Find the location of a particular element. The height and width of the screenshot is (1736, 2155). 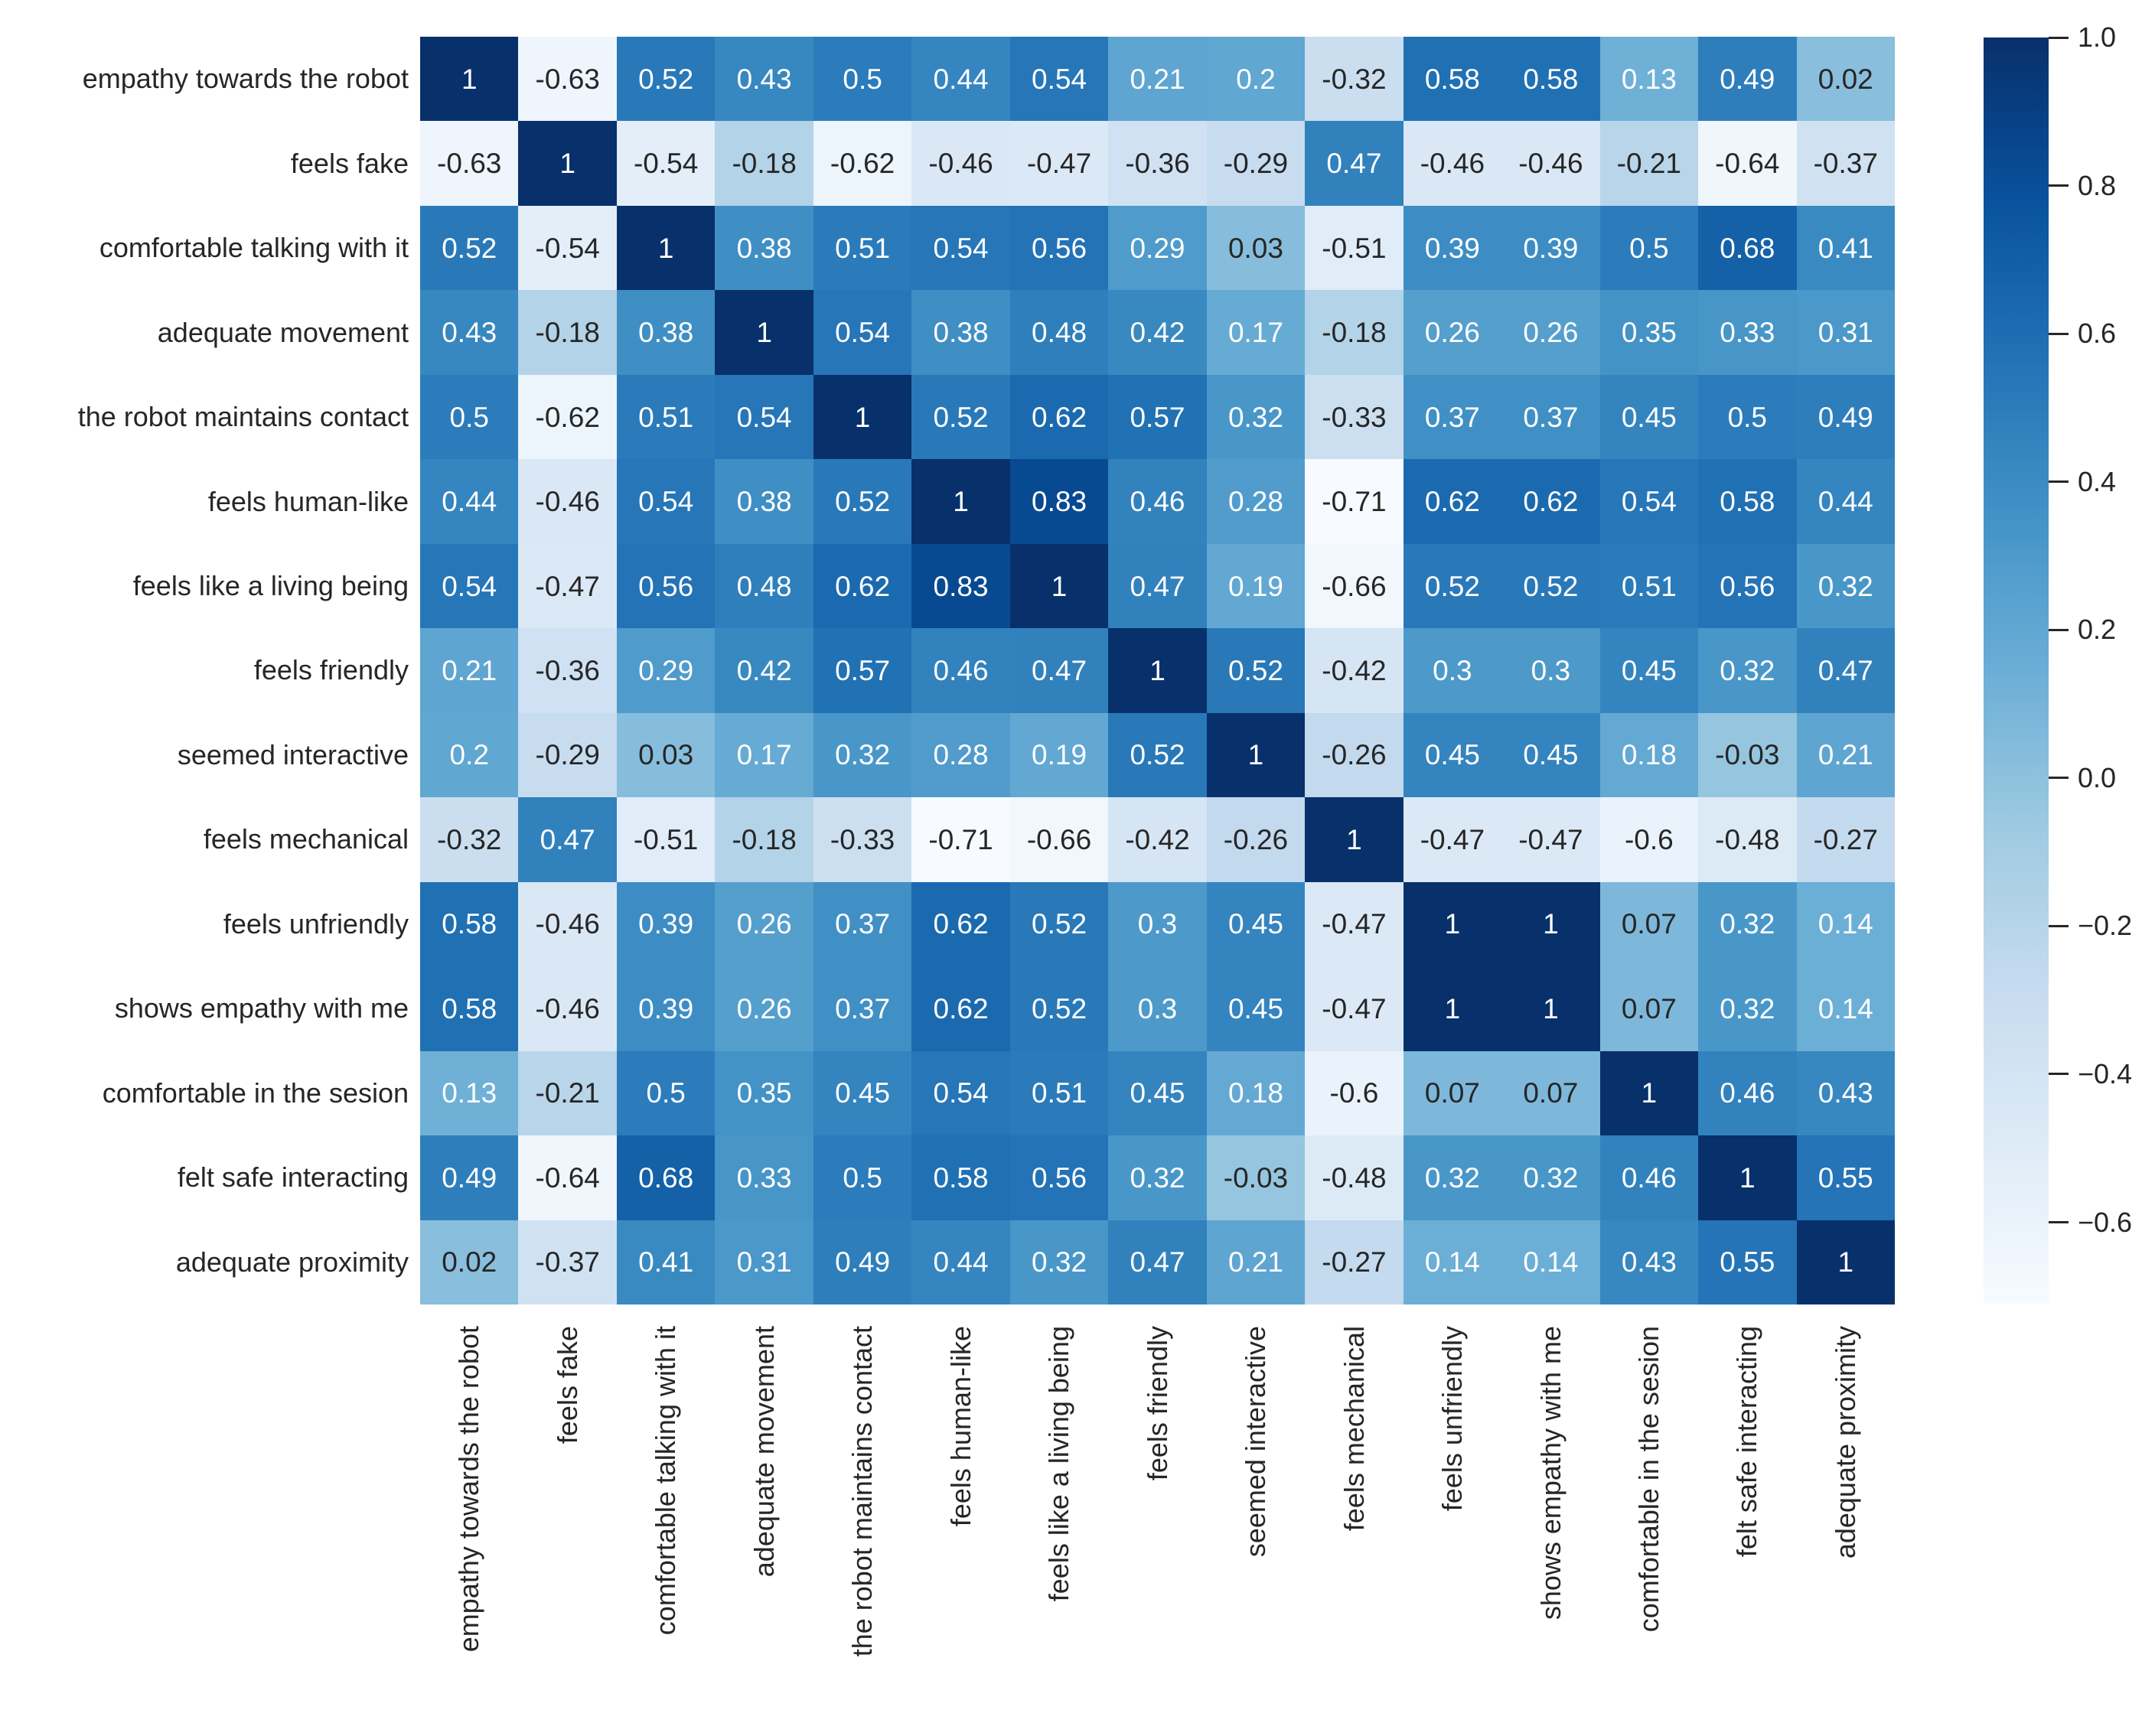

heatmap-cell: 0.43 is located at coordinates (764, 79).